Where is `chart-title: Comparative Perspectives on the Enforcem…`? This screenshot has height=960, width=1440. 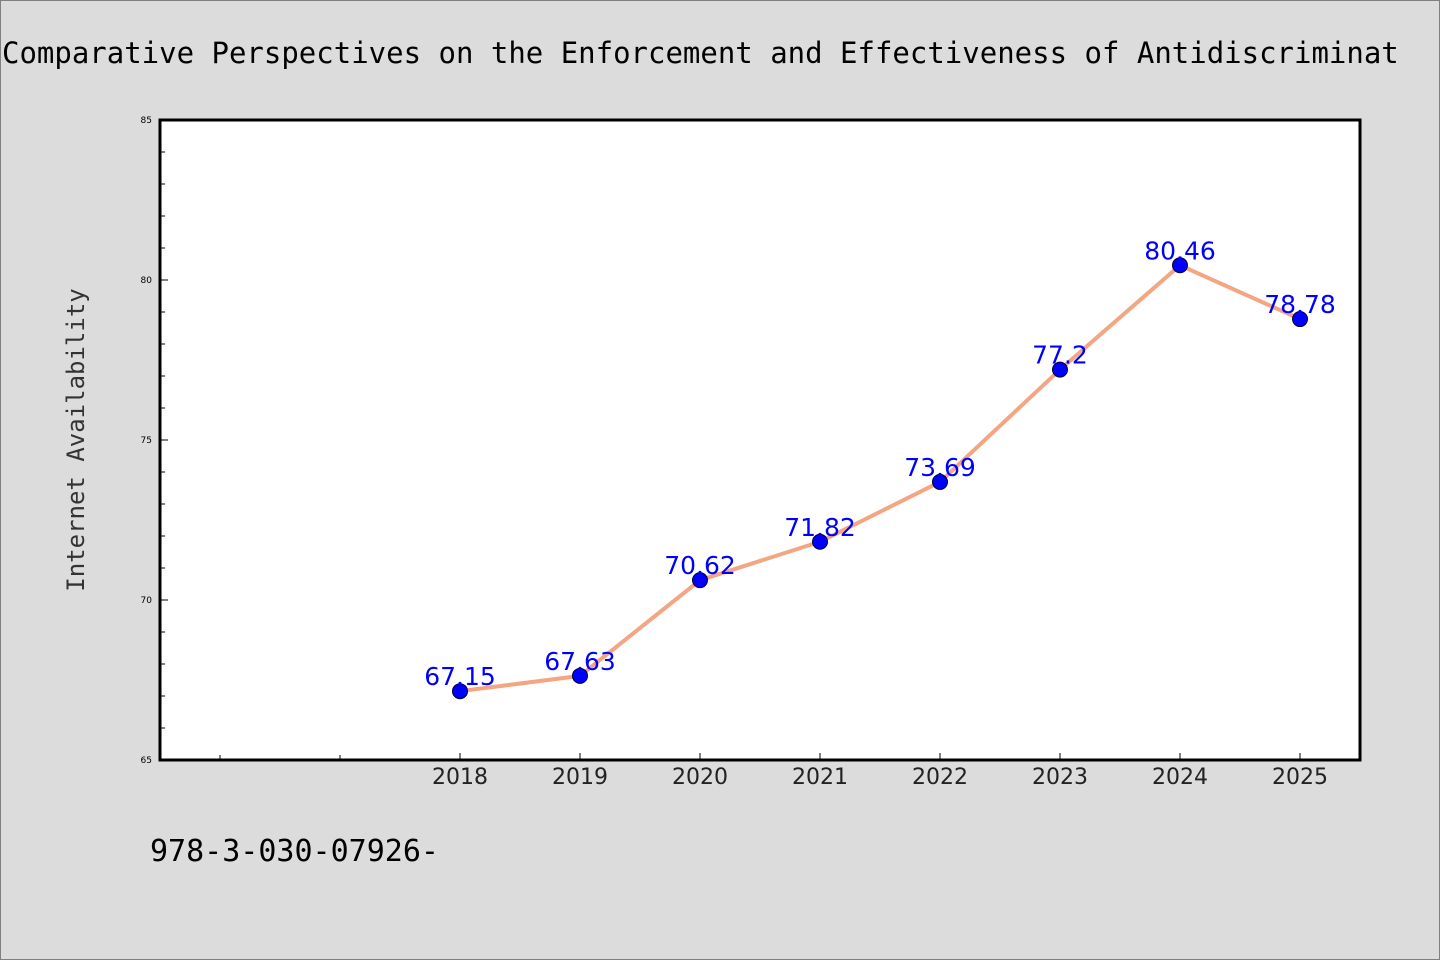
chart-title: Comparative Perspectives on the Enforcem… is located at coordinates (700, 53).